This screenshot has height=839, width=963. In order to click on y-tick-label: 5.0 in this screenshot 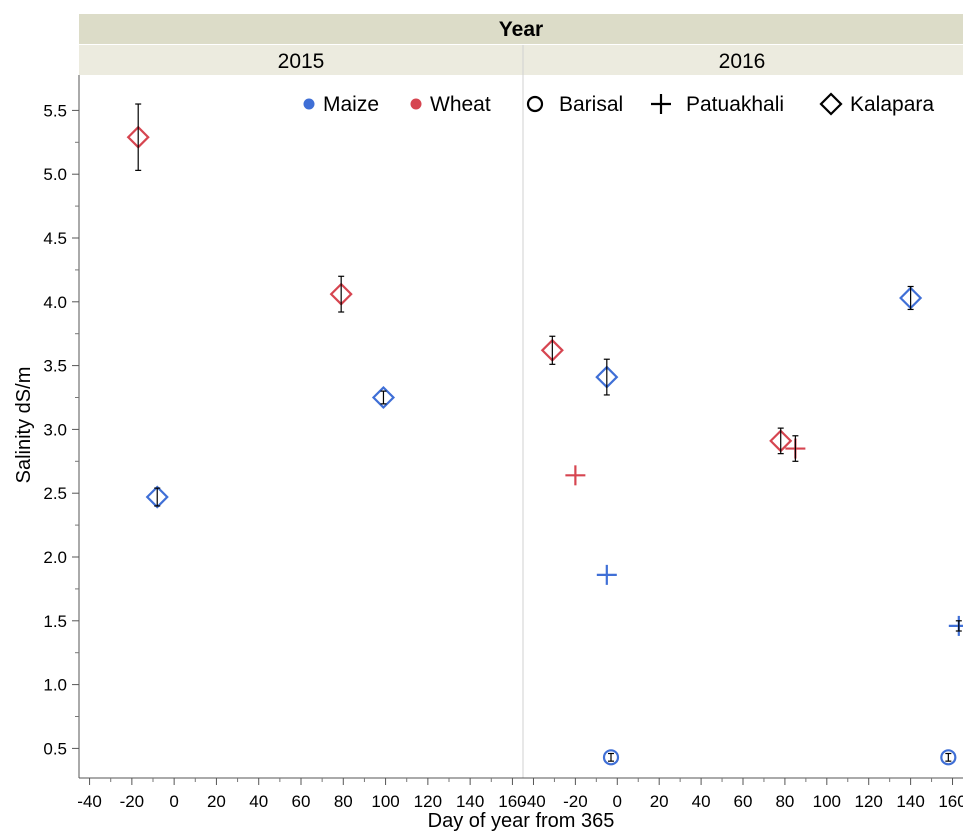, I will do `click(55, 174)`.